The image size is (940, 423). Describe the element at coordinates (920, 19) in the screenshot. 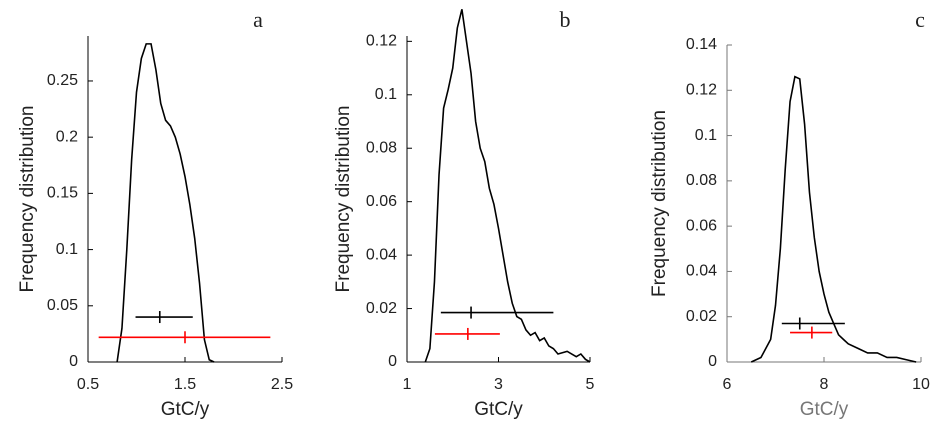

I see `panel-title: c` at that location.